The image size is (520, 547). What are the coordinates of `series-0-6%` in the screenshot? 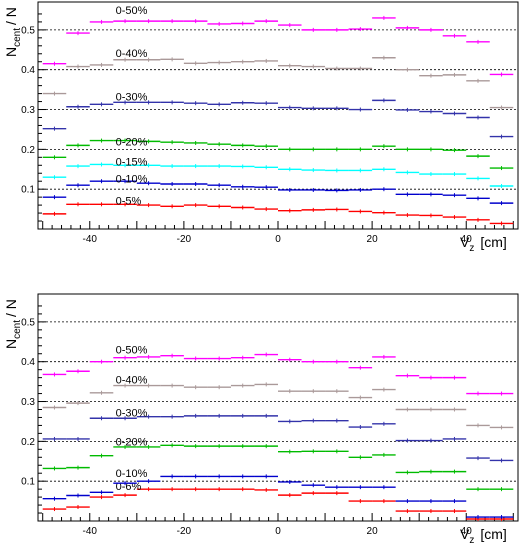 It's located at (278, 504).